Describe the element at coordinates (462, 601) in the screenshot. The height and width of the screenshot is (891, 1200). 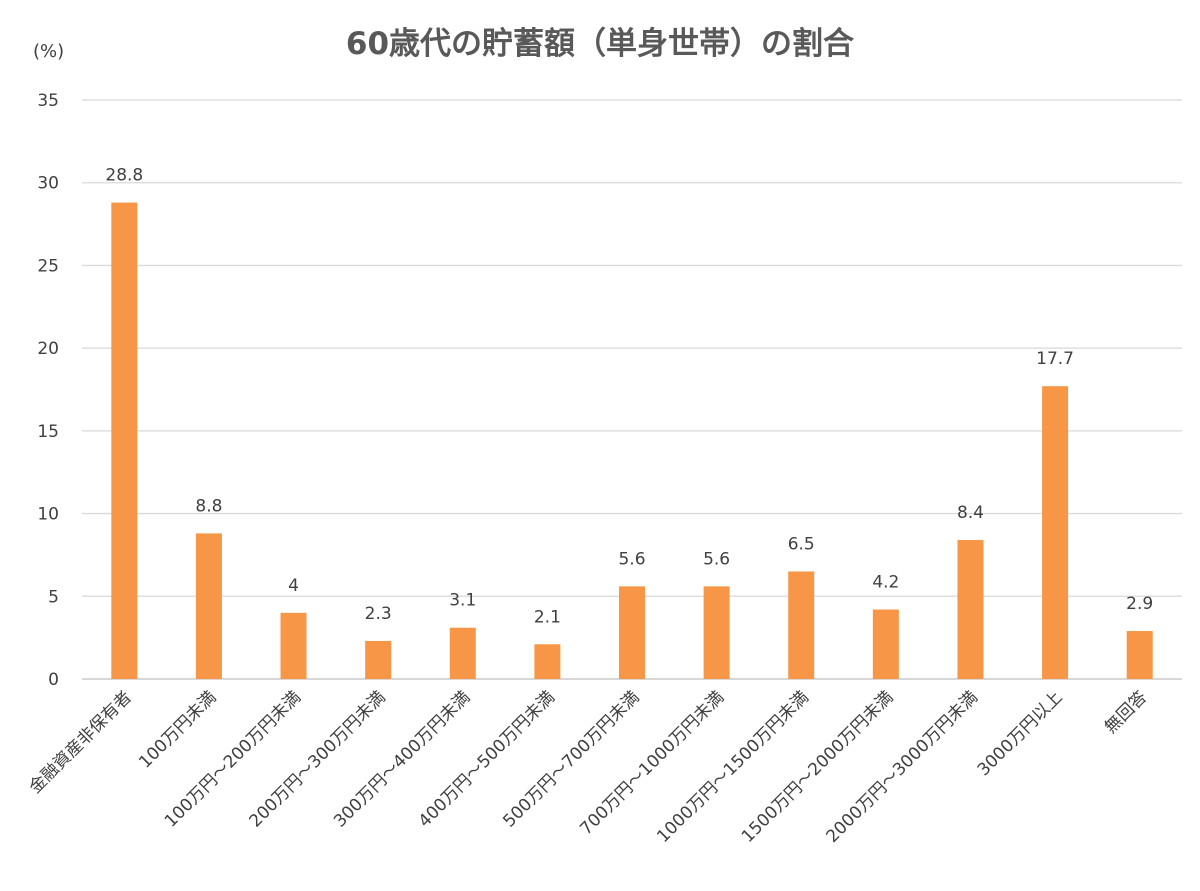
I see `data-label: 3.1` at that location.